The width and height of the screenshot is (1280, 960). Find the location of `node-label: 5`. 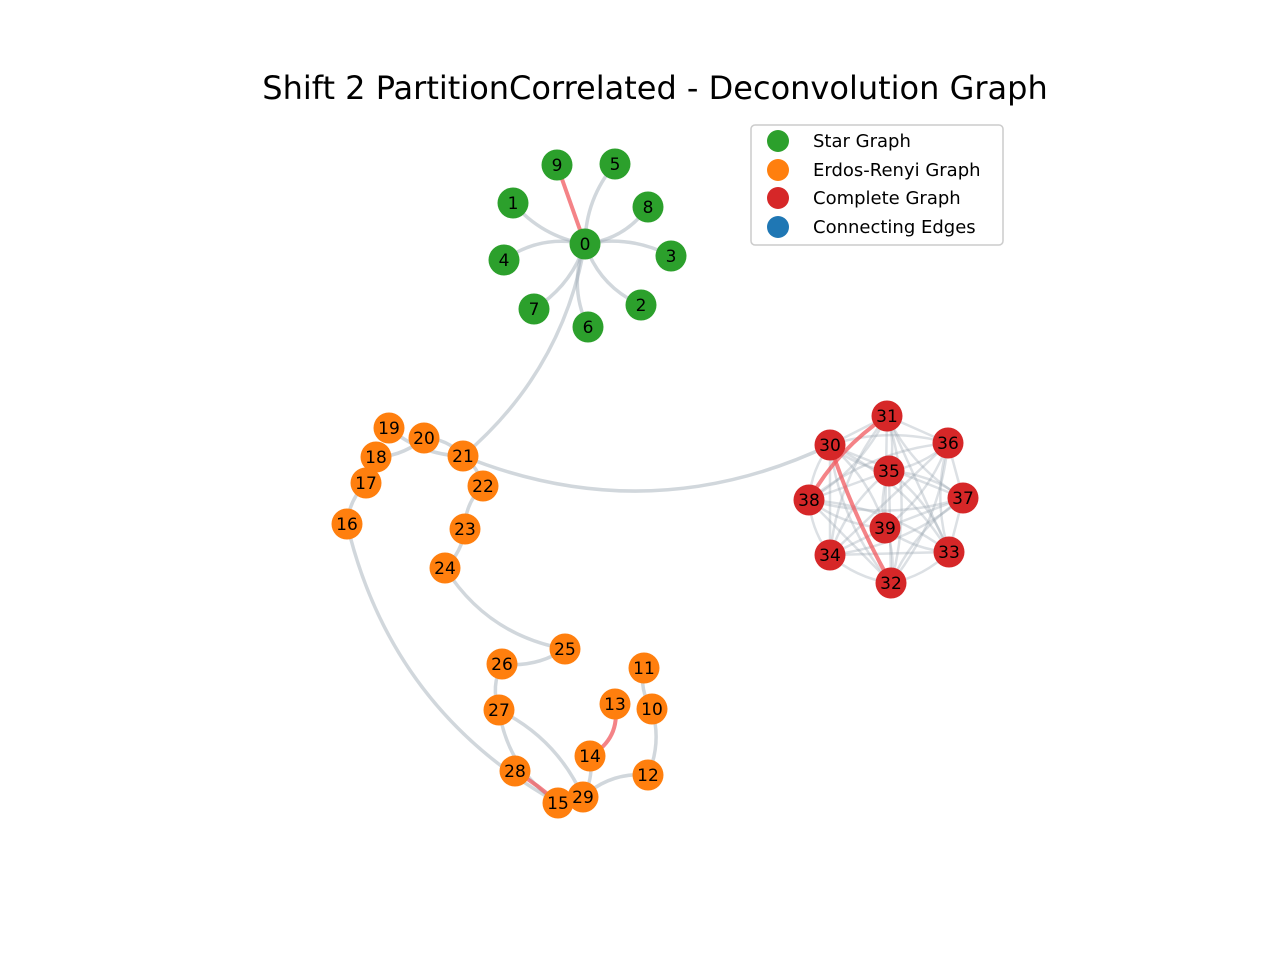

node-label: 5 is located at coordinates (615, 165).